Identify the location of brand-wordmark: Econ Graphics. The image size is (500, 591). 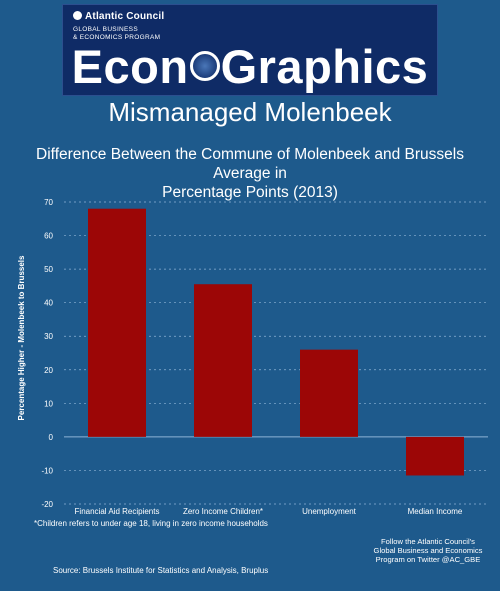
(250, 67).